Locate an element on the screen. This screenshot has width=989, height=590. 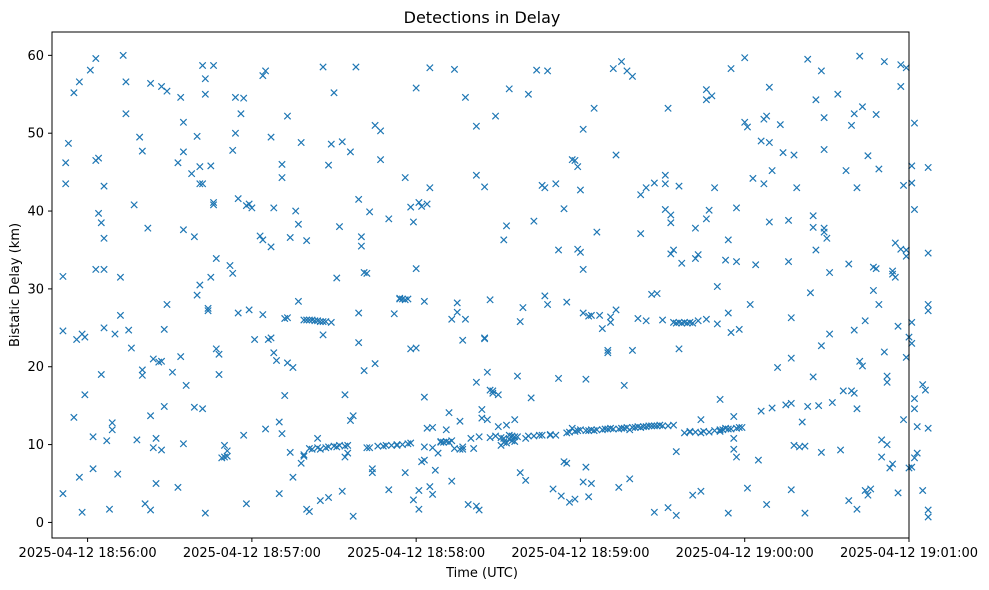
y-tick-label: 20 is located at coordinates (35, 367).